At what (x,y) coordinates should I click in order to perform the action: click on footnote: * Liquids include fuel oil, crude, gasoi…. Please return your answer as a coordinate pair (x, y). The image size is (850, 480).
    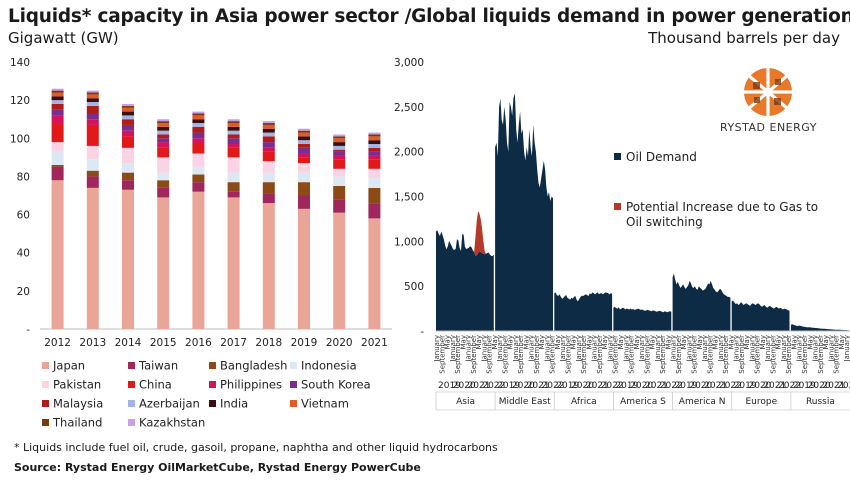
    Looking at the image, I should click on (256, 447).